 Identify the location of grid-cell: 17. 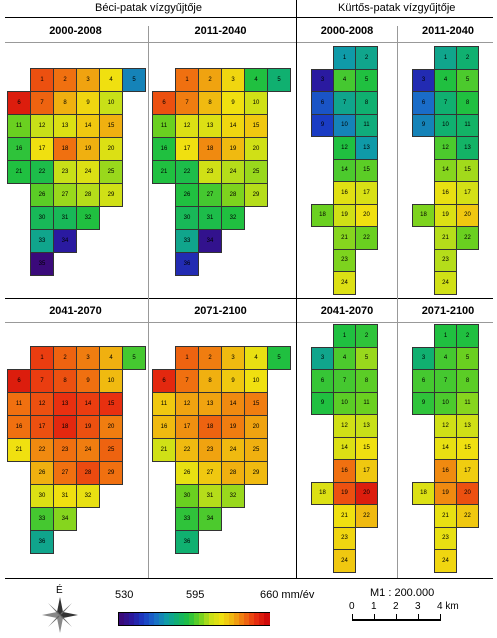
(42, 427).